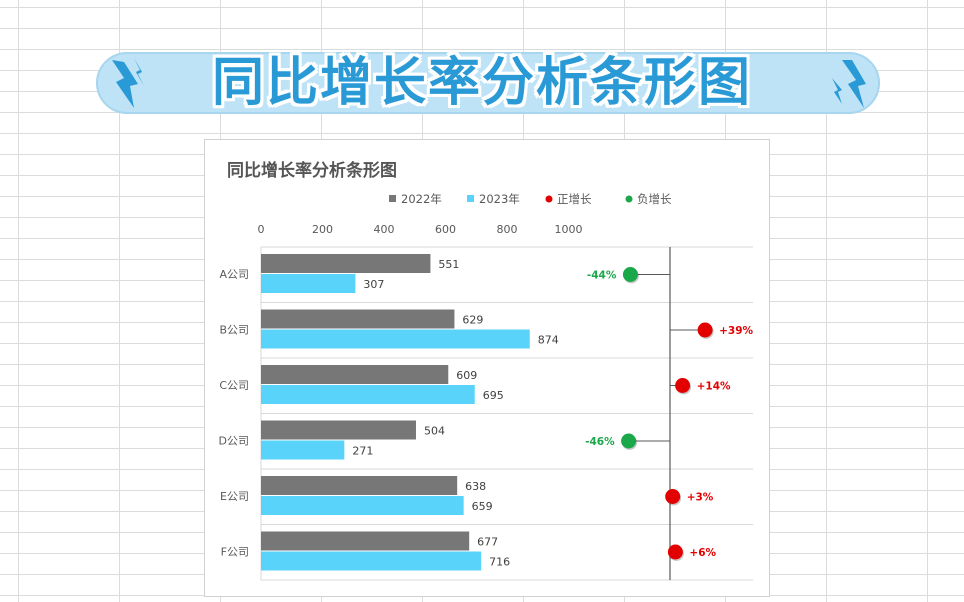  I want to click on x-tick-label: 800, so click(507, 229).